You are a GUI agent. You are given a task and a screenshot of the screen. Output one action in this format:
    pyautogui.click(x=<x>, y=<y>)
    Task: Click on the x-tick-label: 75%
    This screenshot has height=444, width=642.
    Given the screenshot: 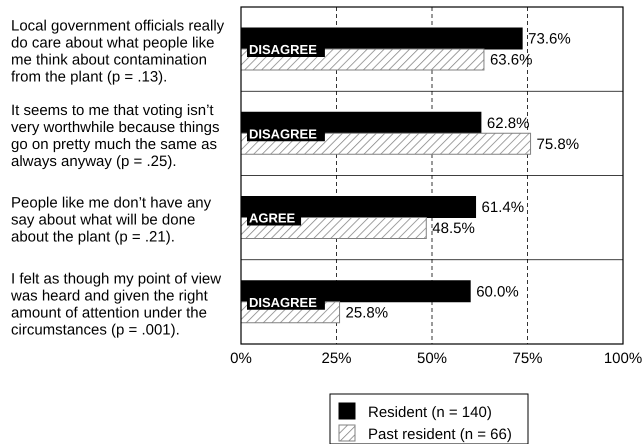 What is the action you would take?
    pyautogui.click(x=527, y=358)
    